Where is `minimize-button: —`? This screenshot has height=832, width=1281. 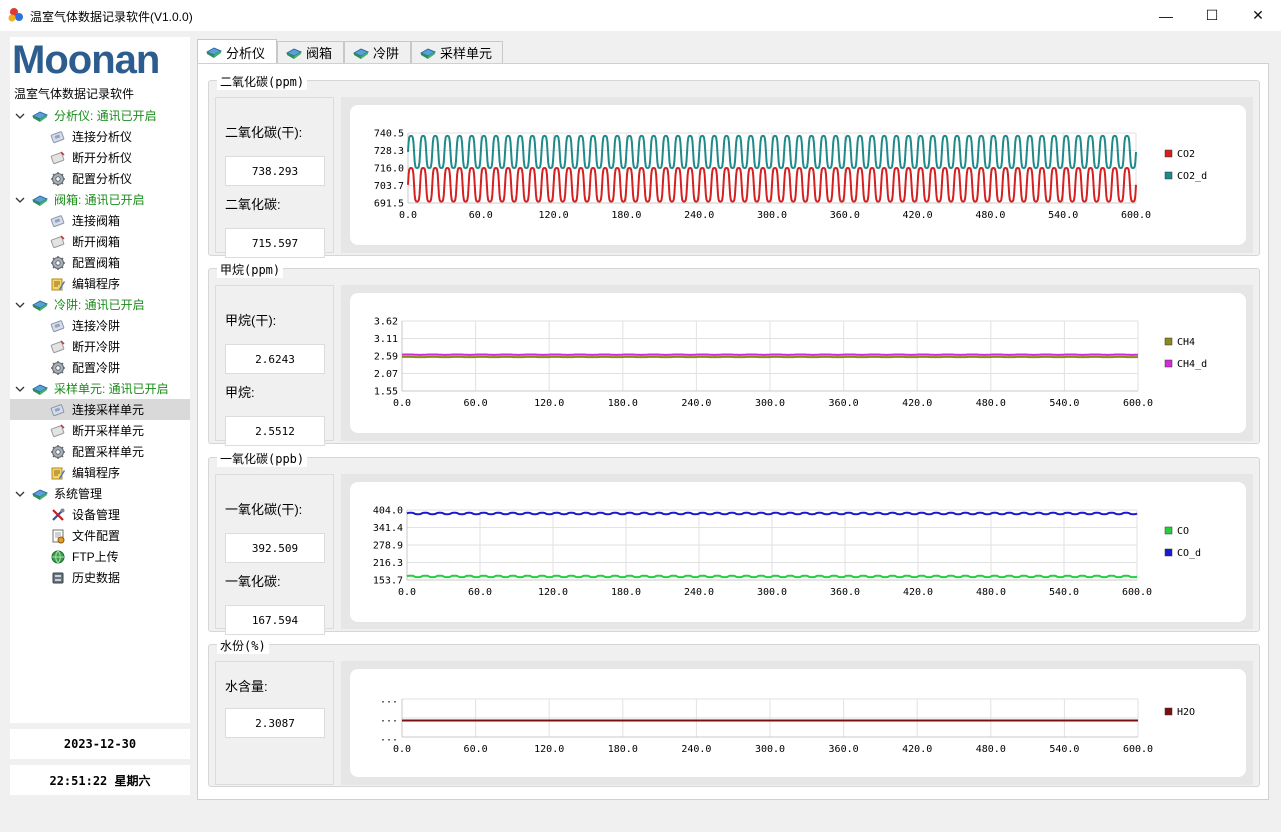
minimize-button: — is located at coordinates (1166, 15).